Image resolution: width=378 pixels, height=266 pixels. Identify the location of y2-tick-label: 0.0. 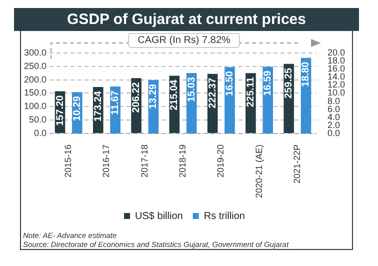
(333, 133).